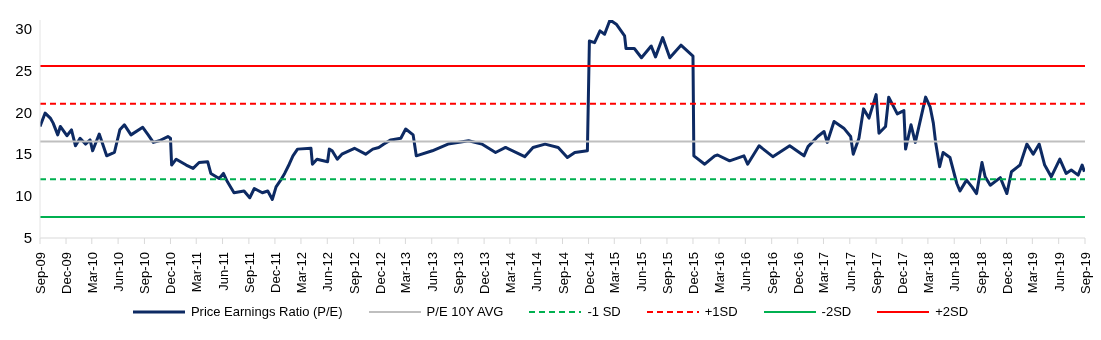  What do you see at coordinates (510, 273) in the screenshot?
I see `x-tick-label: Mar-14` at bounding box center [510, 273].